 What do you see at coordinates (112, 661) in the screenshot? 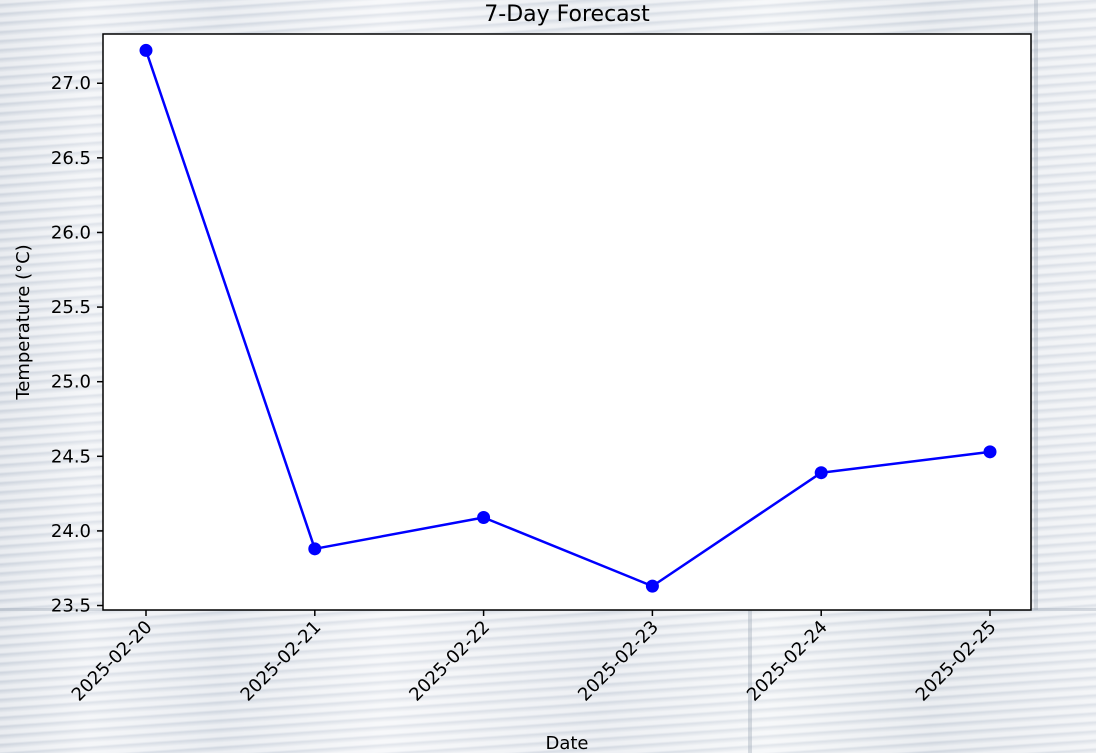
I see `x-tick-label: 2025-02-20` at bounding box center [112, 661].